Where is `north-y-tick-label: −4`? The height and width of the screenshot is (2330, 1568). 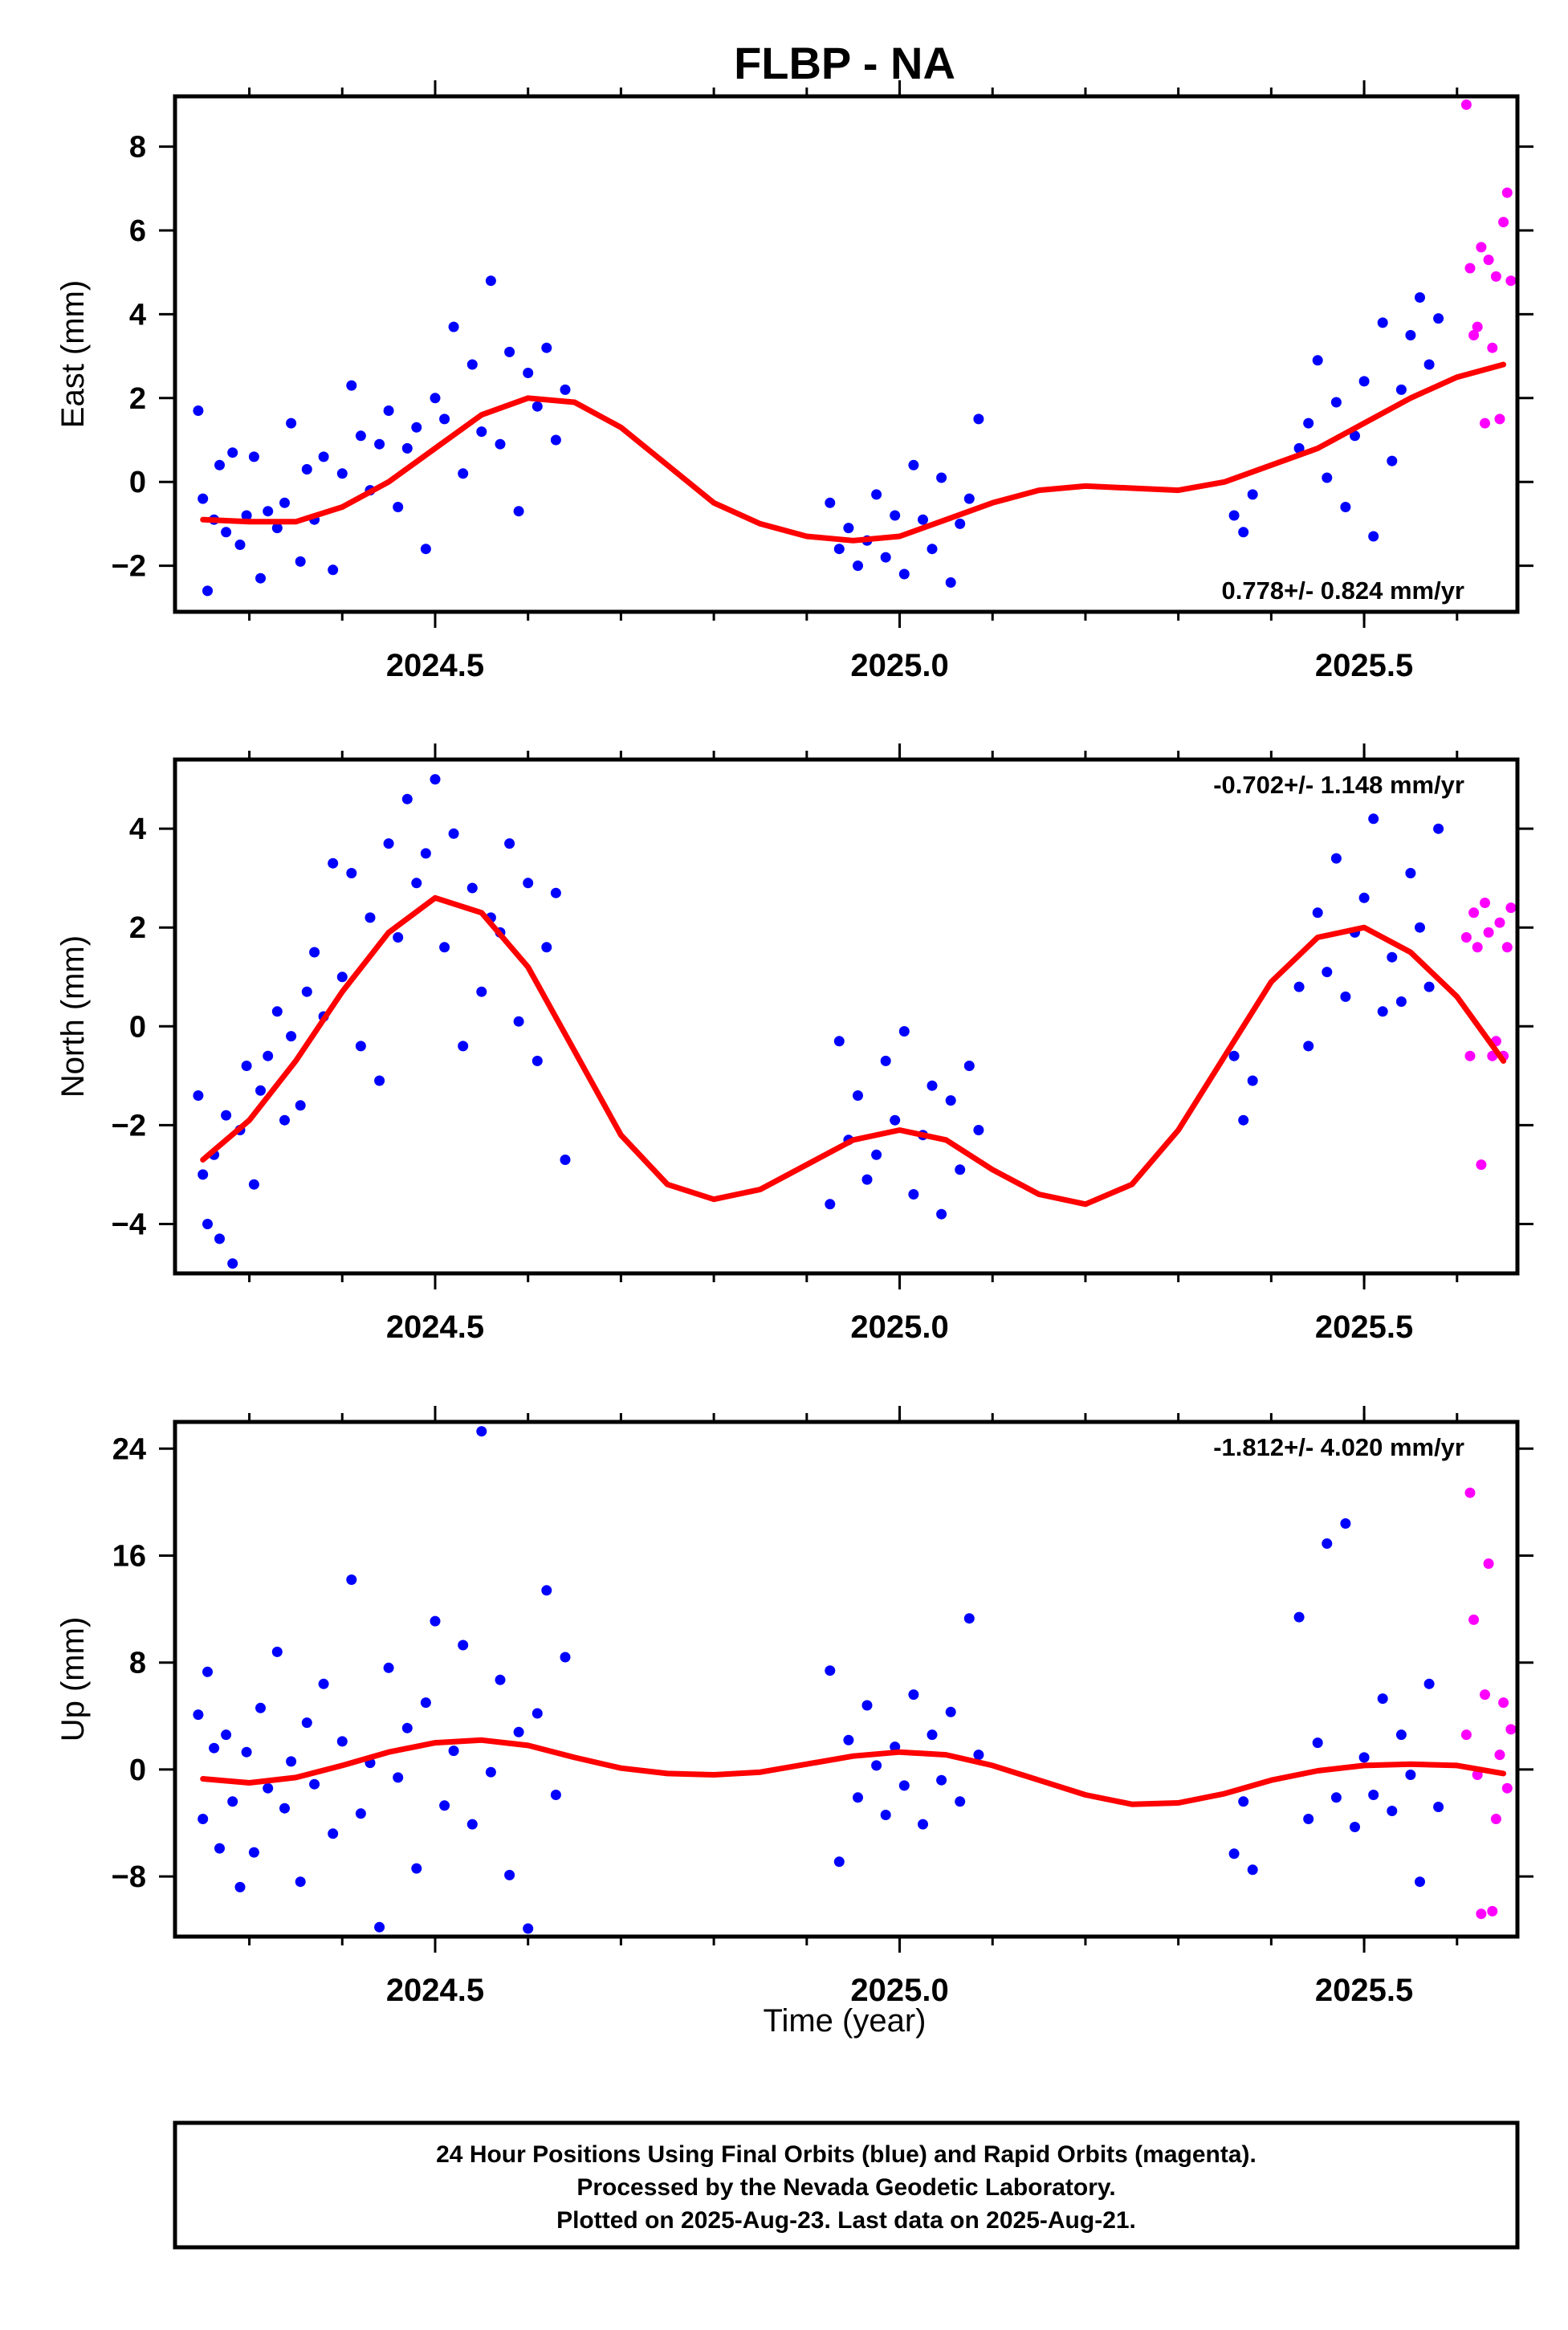 north-y-tick-label: −4 is located at coordinates (129, 1224).